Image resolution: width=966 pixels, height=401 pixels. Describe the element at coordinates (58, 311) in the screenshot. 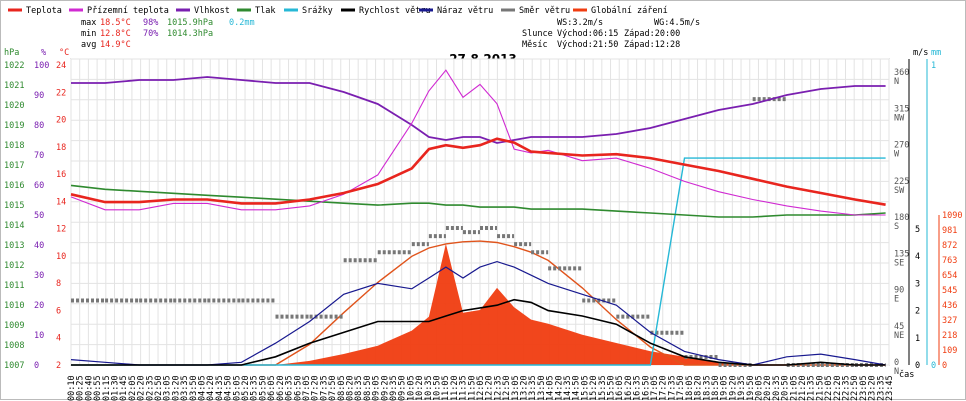

I see `ytick-temp: 6` at that location.